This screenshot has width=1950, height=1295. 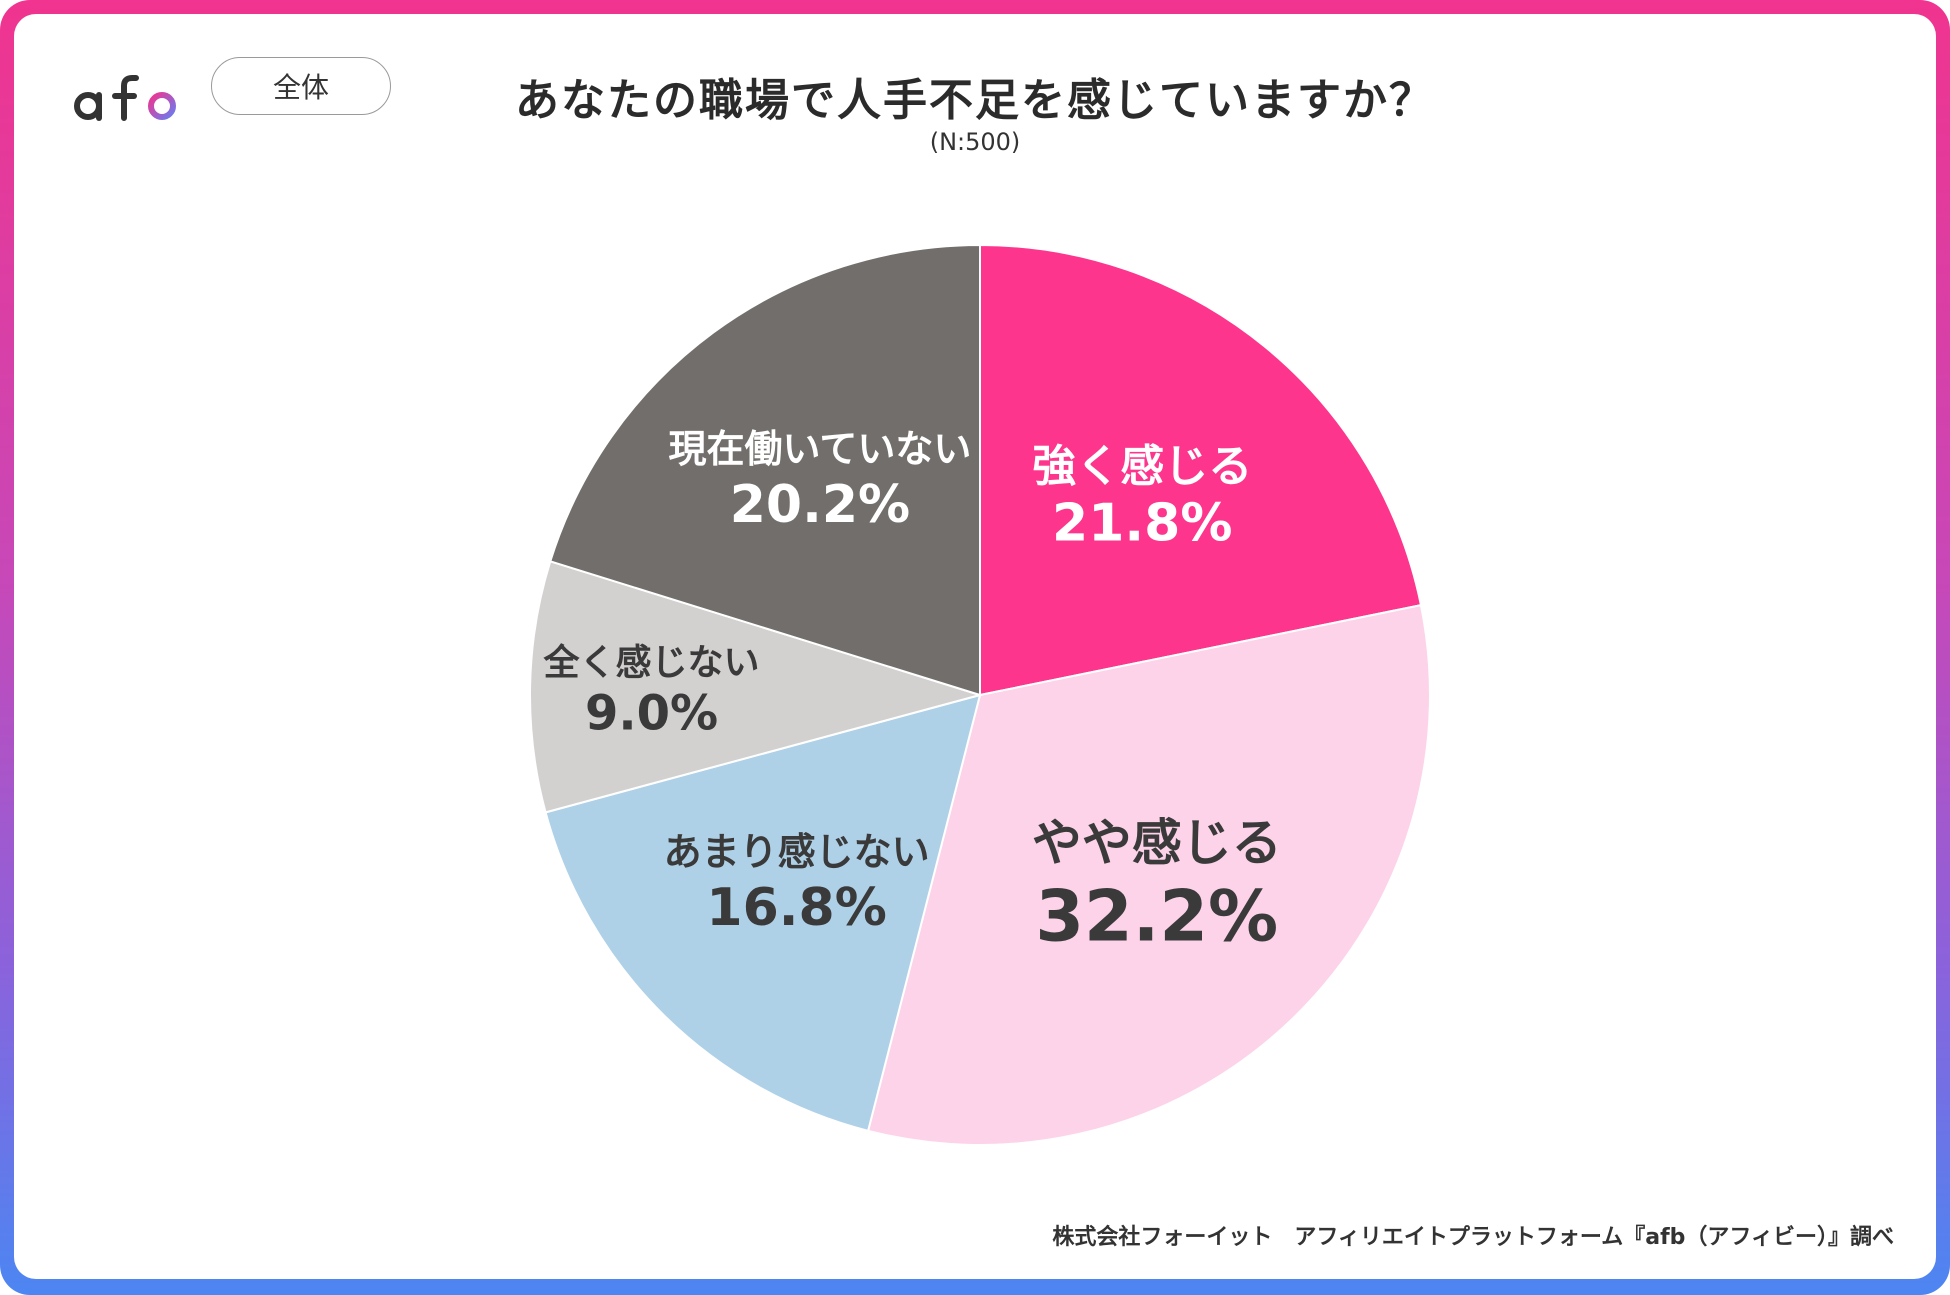 I want to click on slice-category-label: あまり感じない, so click(x=797, y=852).